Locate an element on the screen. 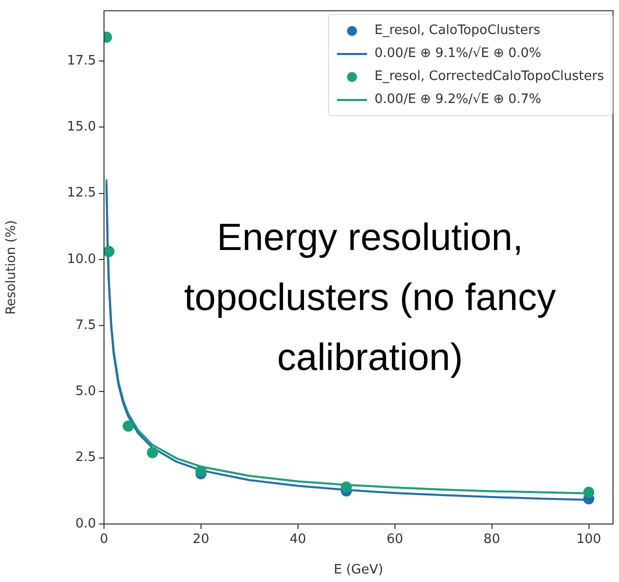  x-tick-label: 0 is located at coordinates (104, 540).